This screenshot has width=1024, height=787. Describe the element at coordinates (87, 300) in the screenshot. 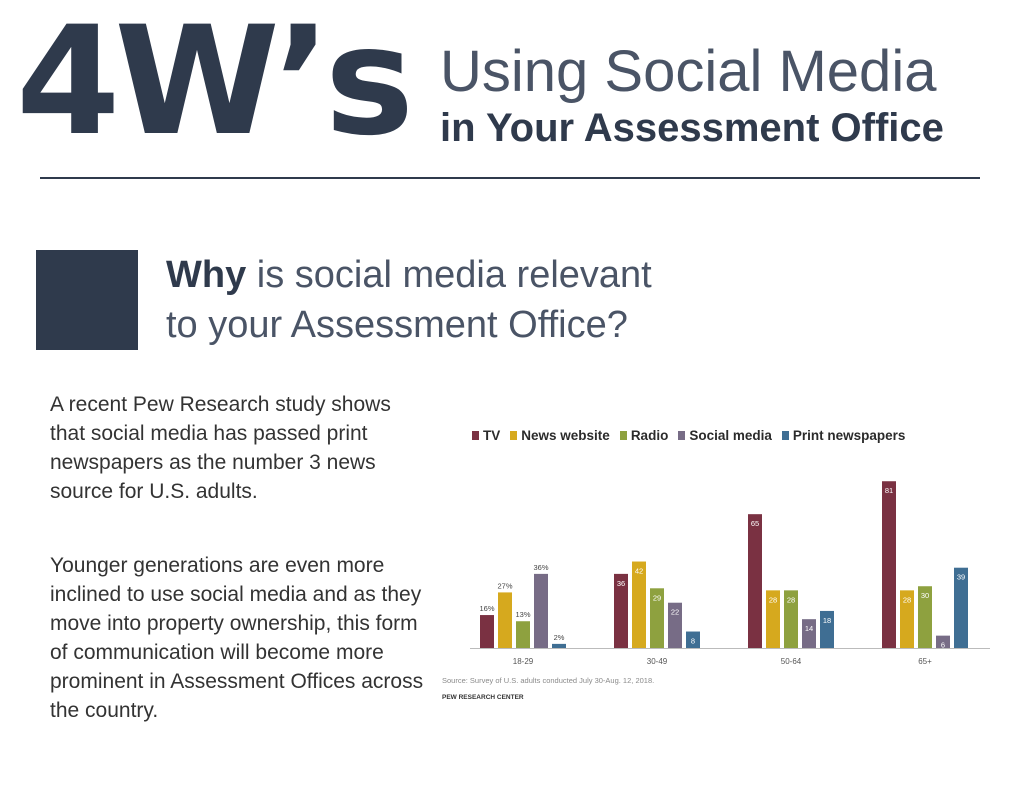

I see `section-square-marker` at that location.